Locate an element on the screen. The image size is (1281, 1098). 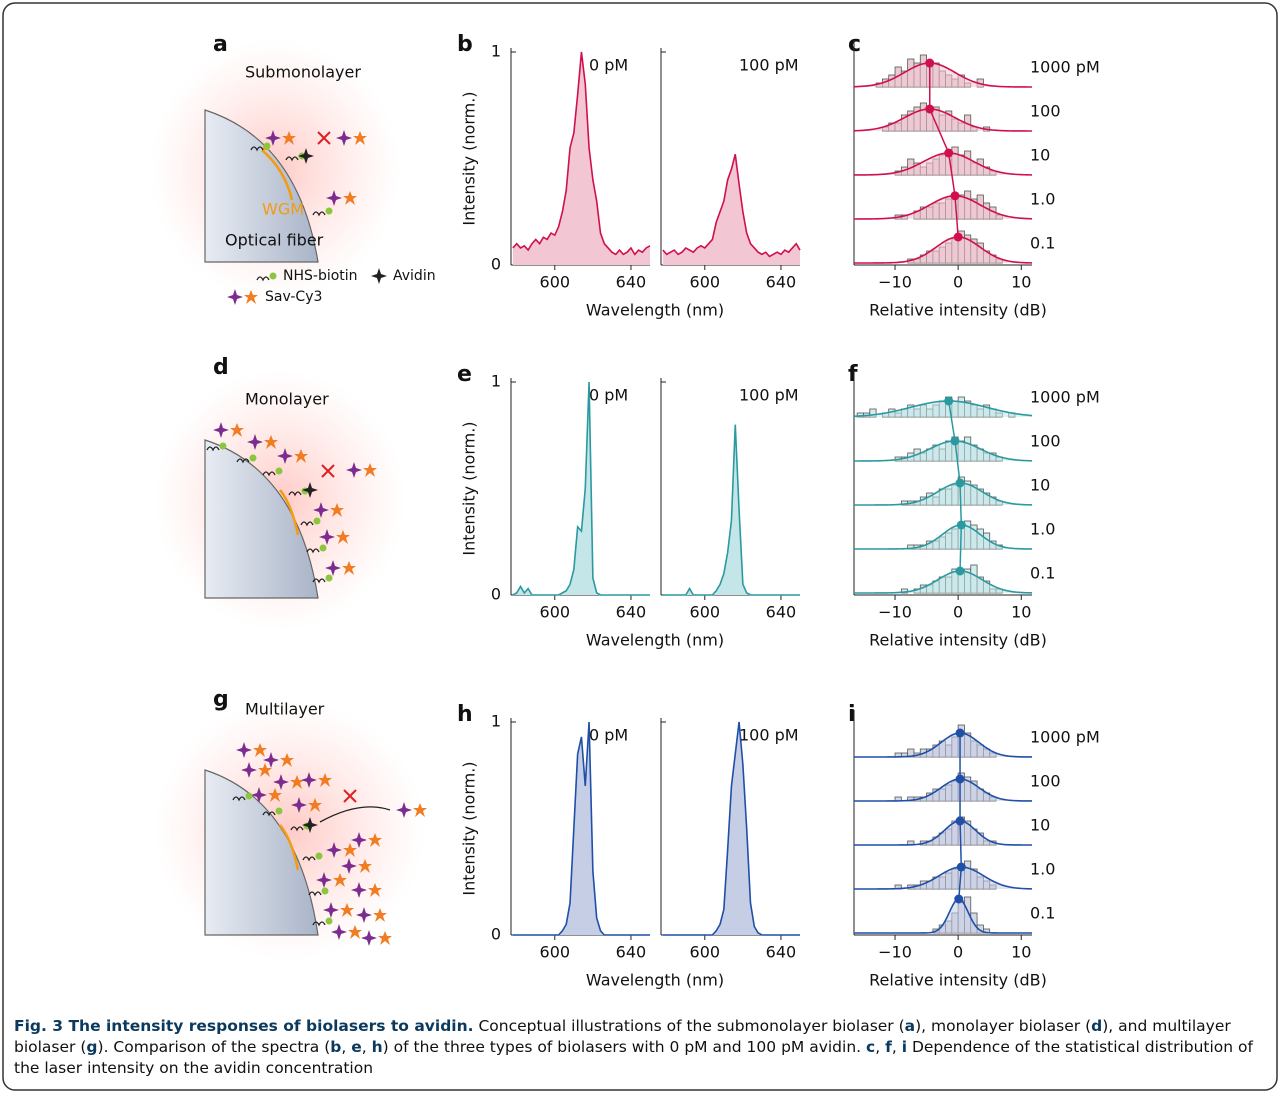
caption-text: ). Comparison of the spectra ( is located at coordinates (214, 1047).